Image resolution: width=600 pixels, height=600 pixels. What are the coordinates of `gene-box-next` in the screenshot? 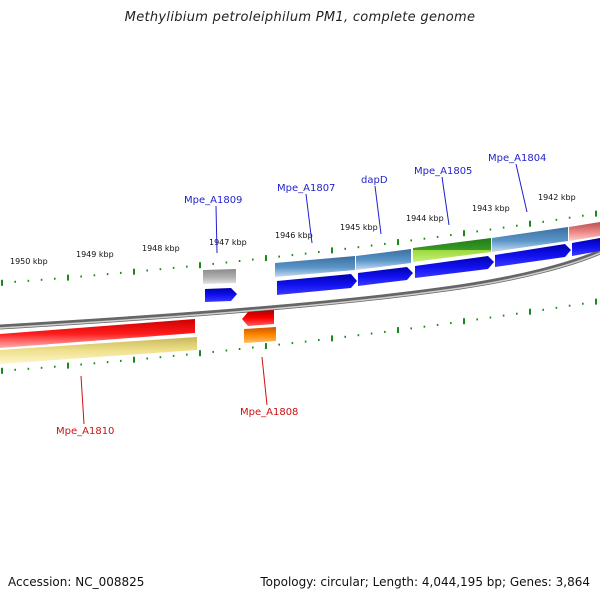 It's located at (584, 231).